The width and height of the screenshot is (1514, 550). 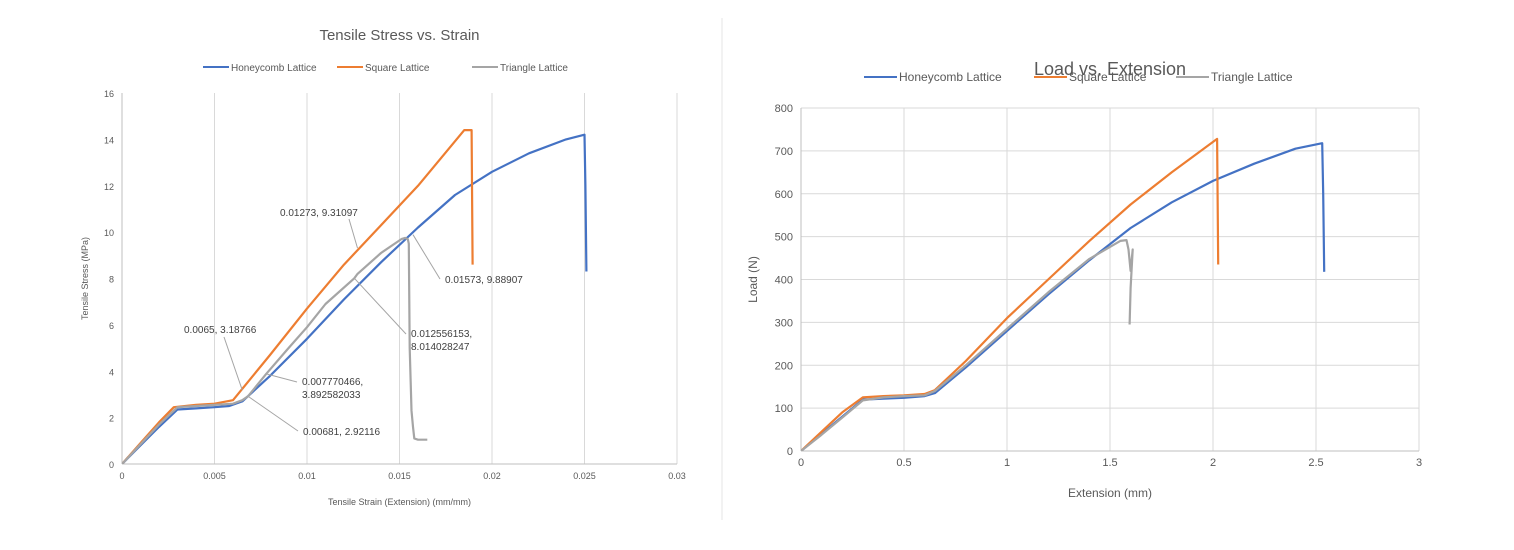 I want to click on x-tick-label-5: 0.025, so click(x=584, y=476).